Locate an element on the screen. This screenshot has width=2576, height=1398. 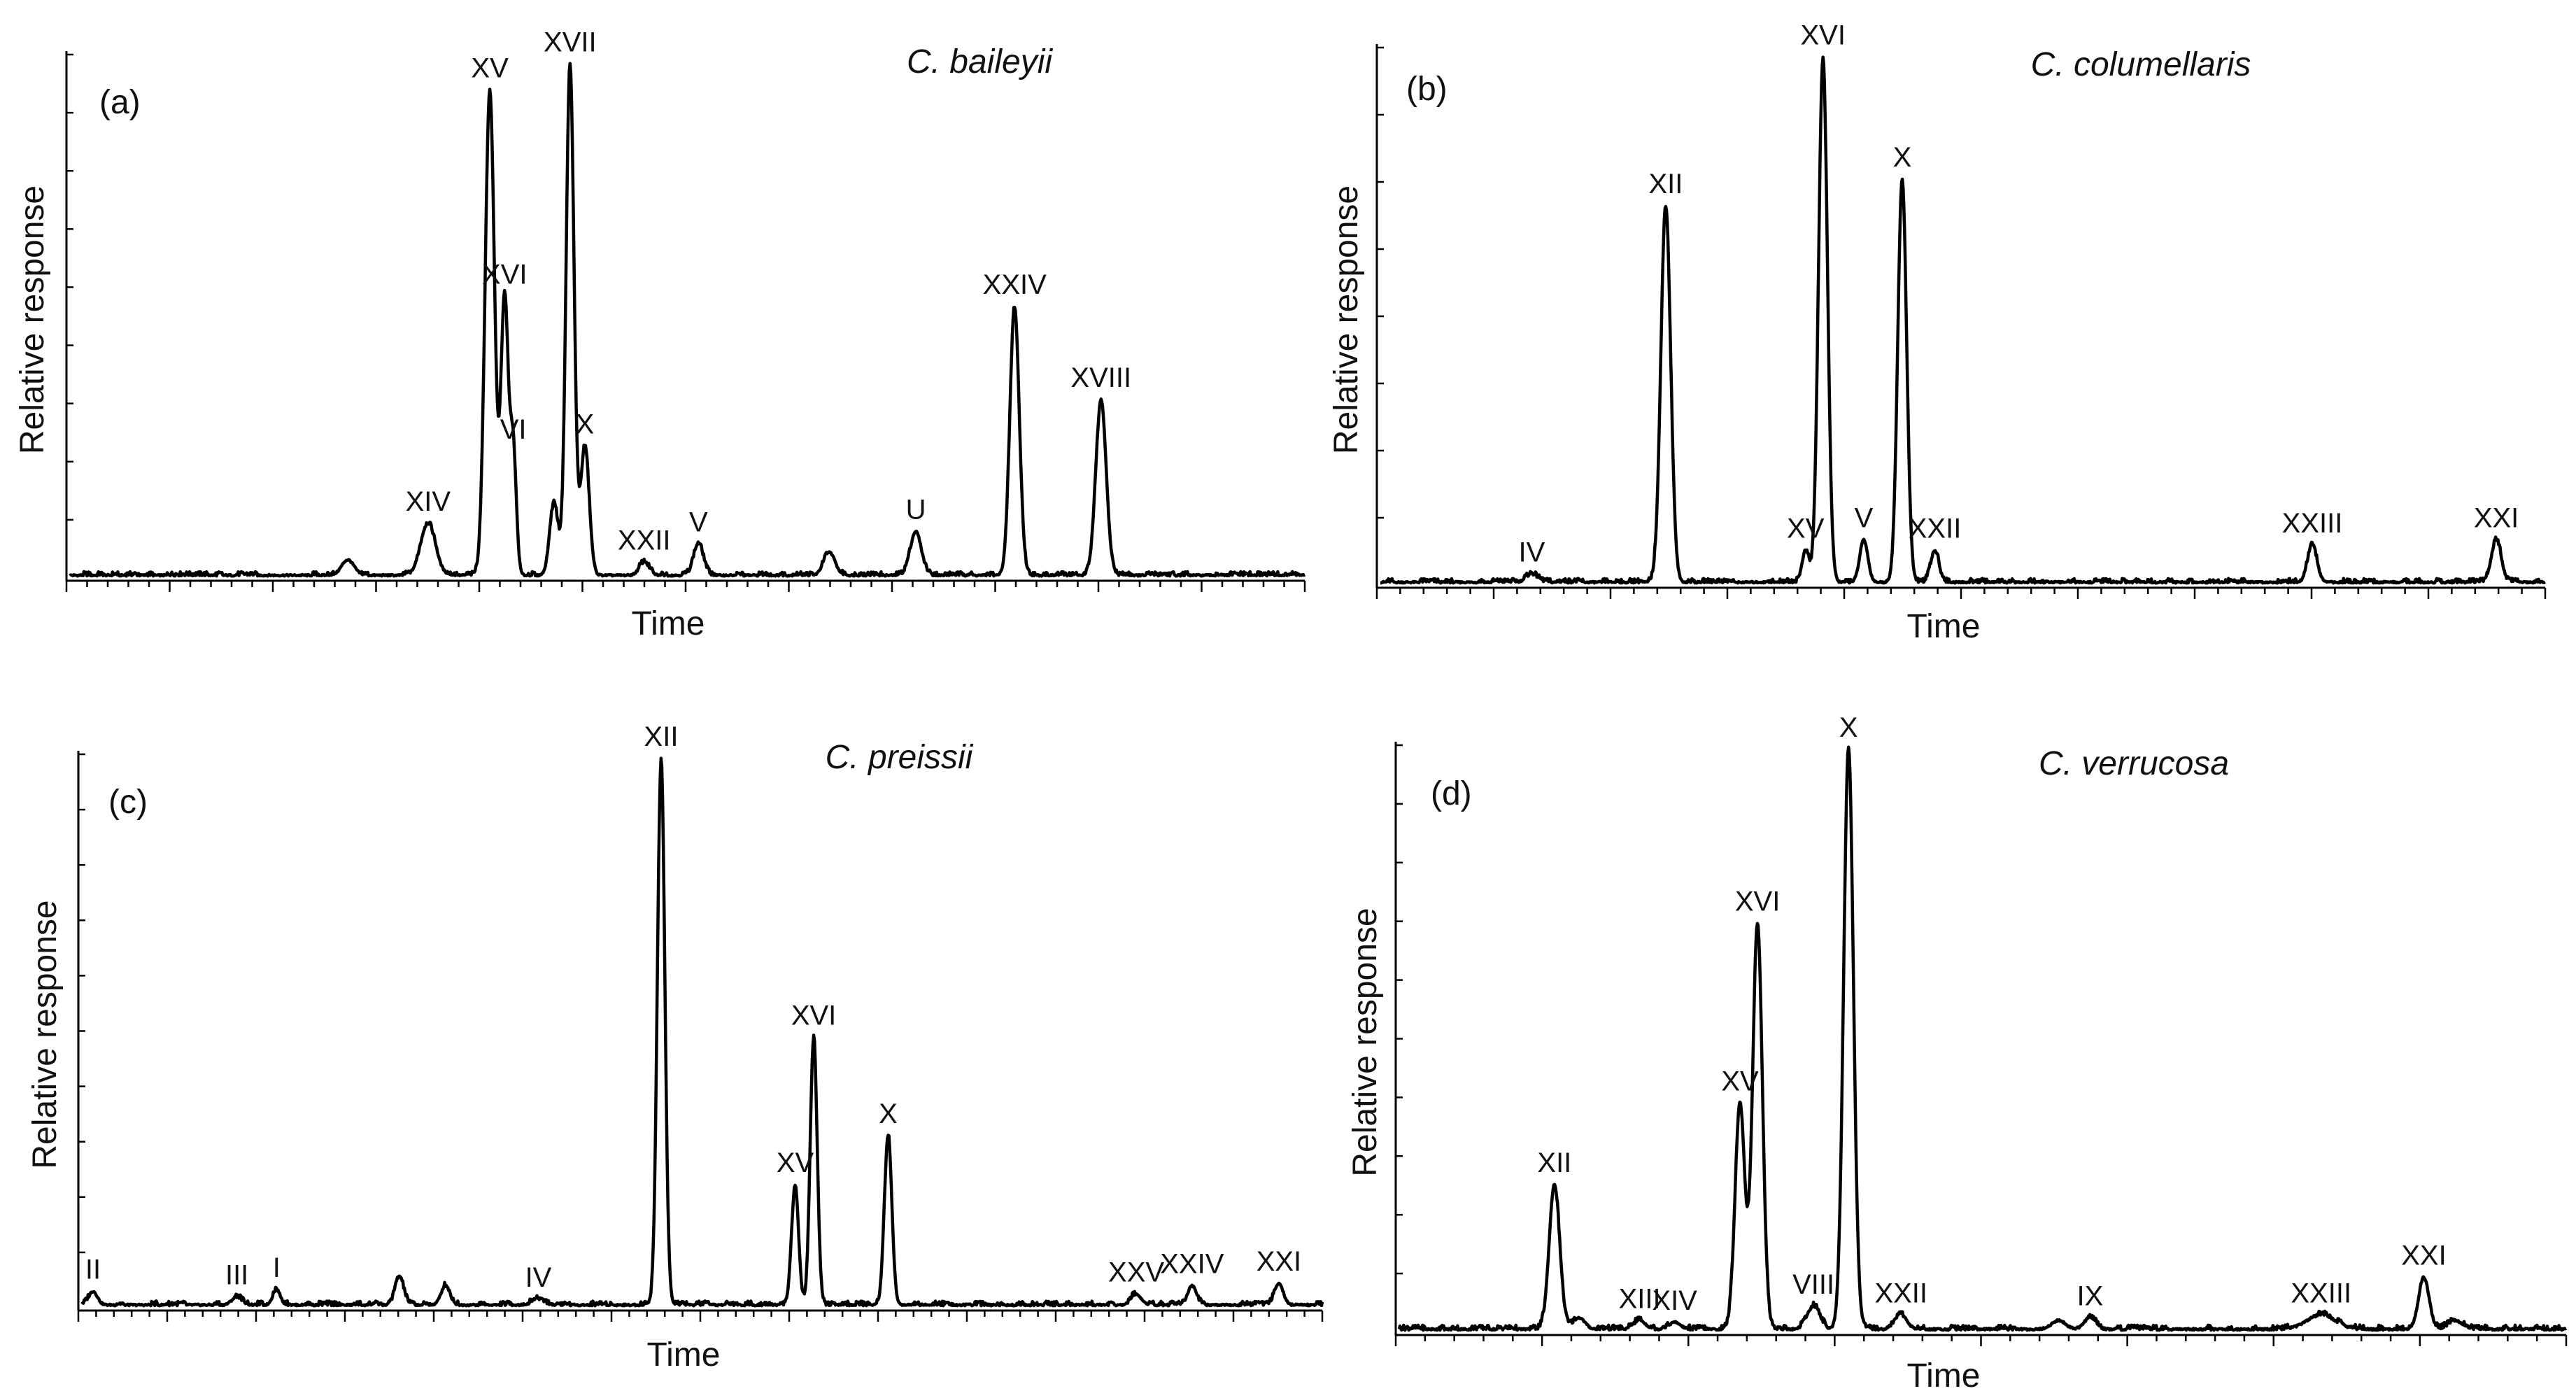
peak-label: III is located at coordinates (237, 1274).